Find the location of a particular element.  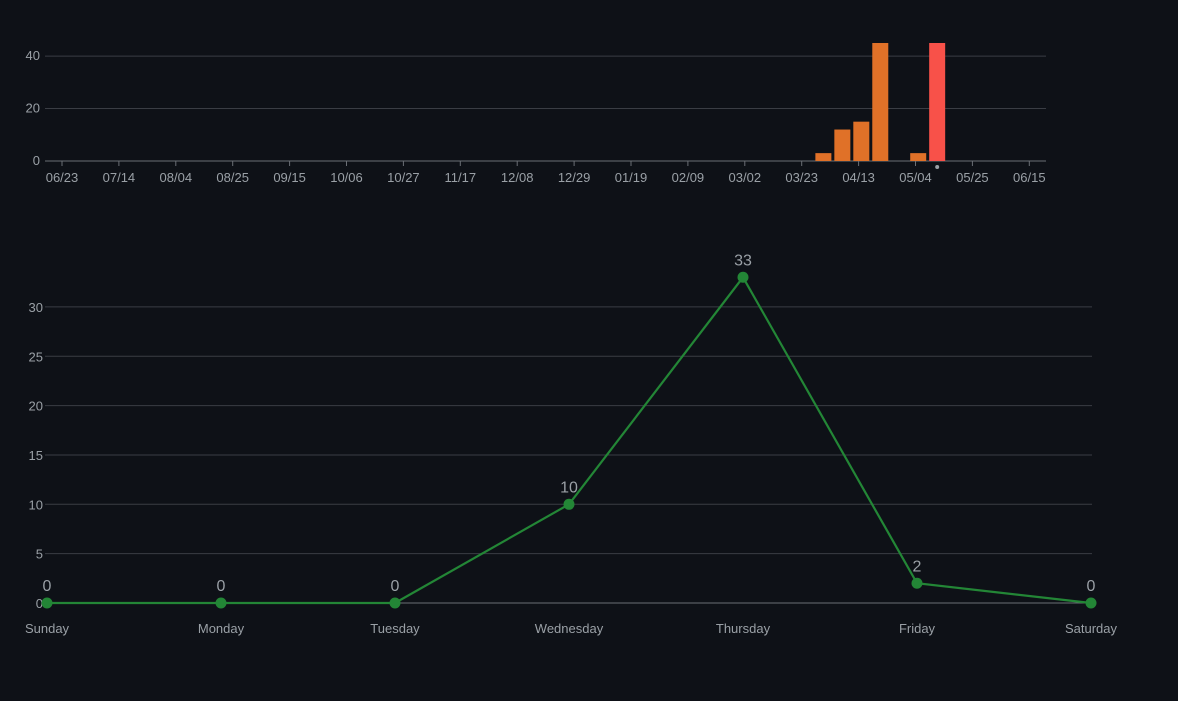

bar-chart-x-tick-label: 10/06 is located at coordinates (346, 177).